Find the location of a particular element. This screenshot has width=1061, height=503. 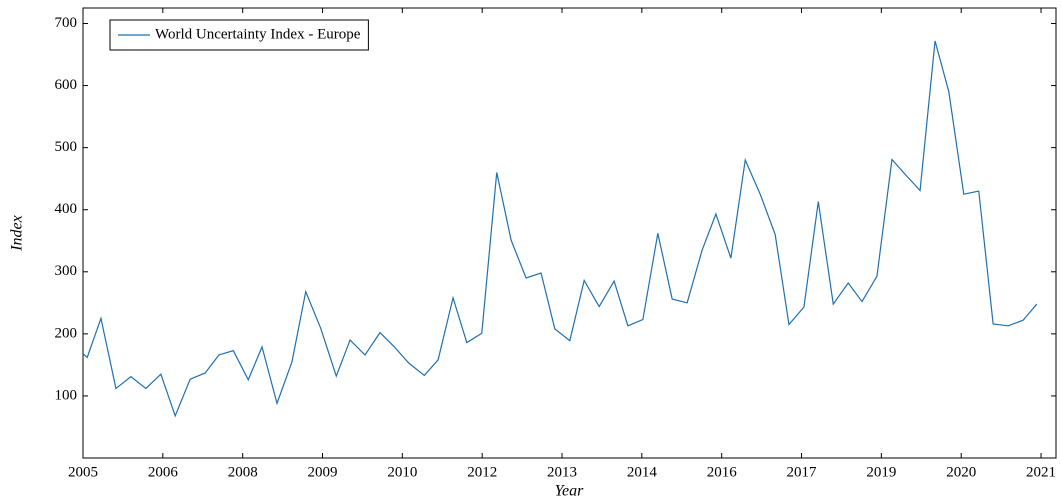

y-tick-label: 700 is located at coordinates (66, 23).